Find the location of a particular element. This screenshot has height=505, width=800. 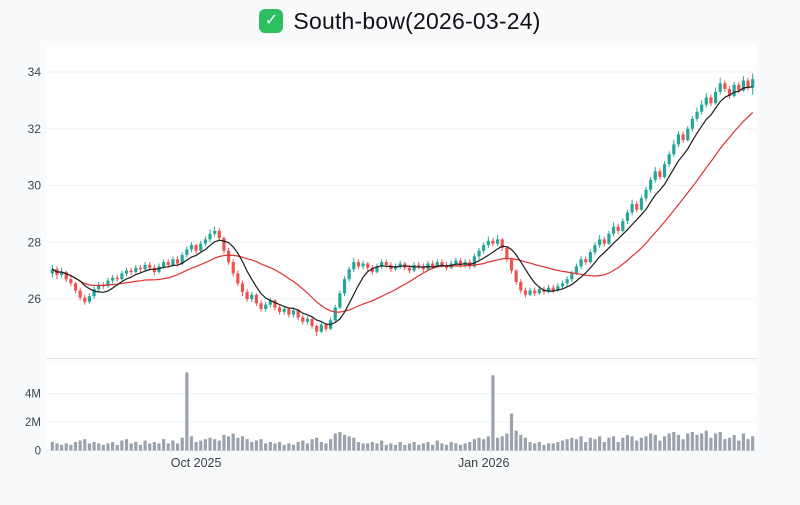

x-axis-label: Jan 2026 is located at coordinates (483, 463).